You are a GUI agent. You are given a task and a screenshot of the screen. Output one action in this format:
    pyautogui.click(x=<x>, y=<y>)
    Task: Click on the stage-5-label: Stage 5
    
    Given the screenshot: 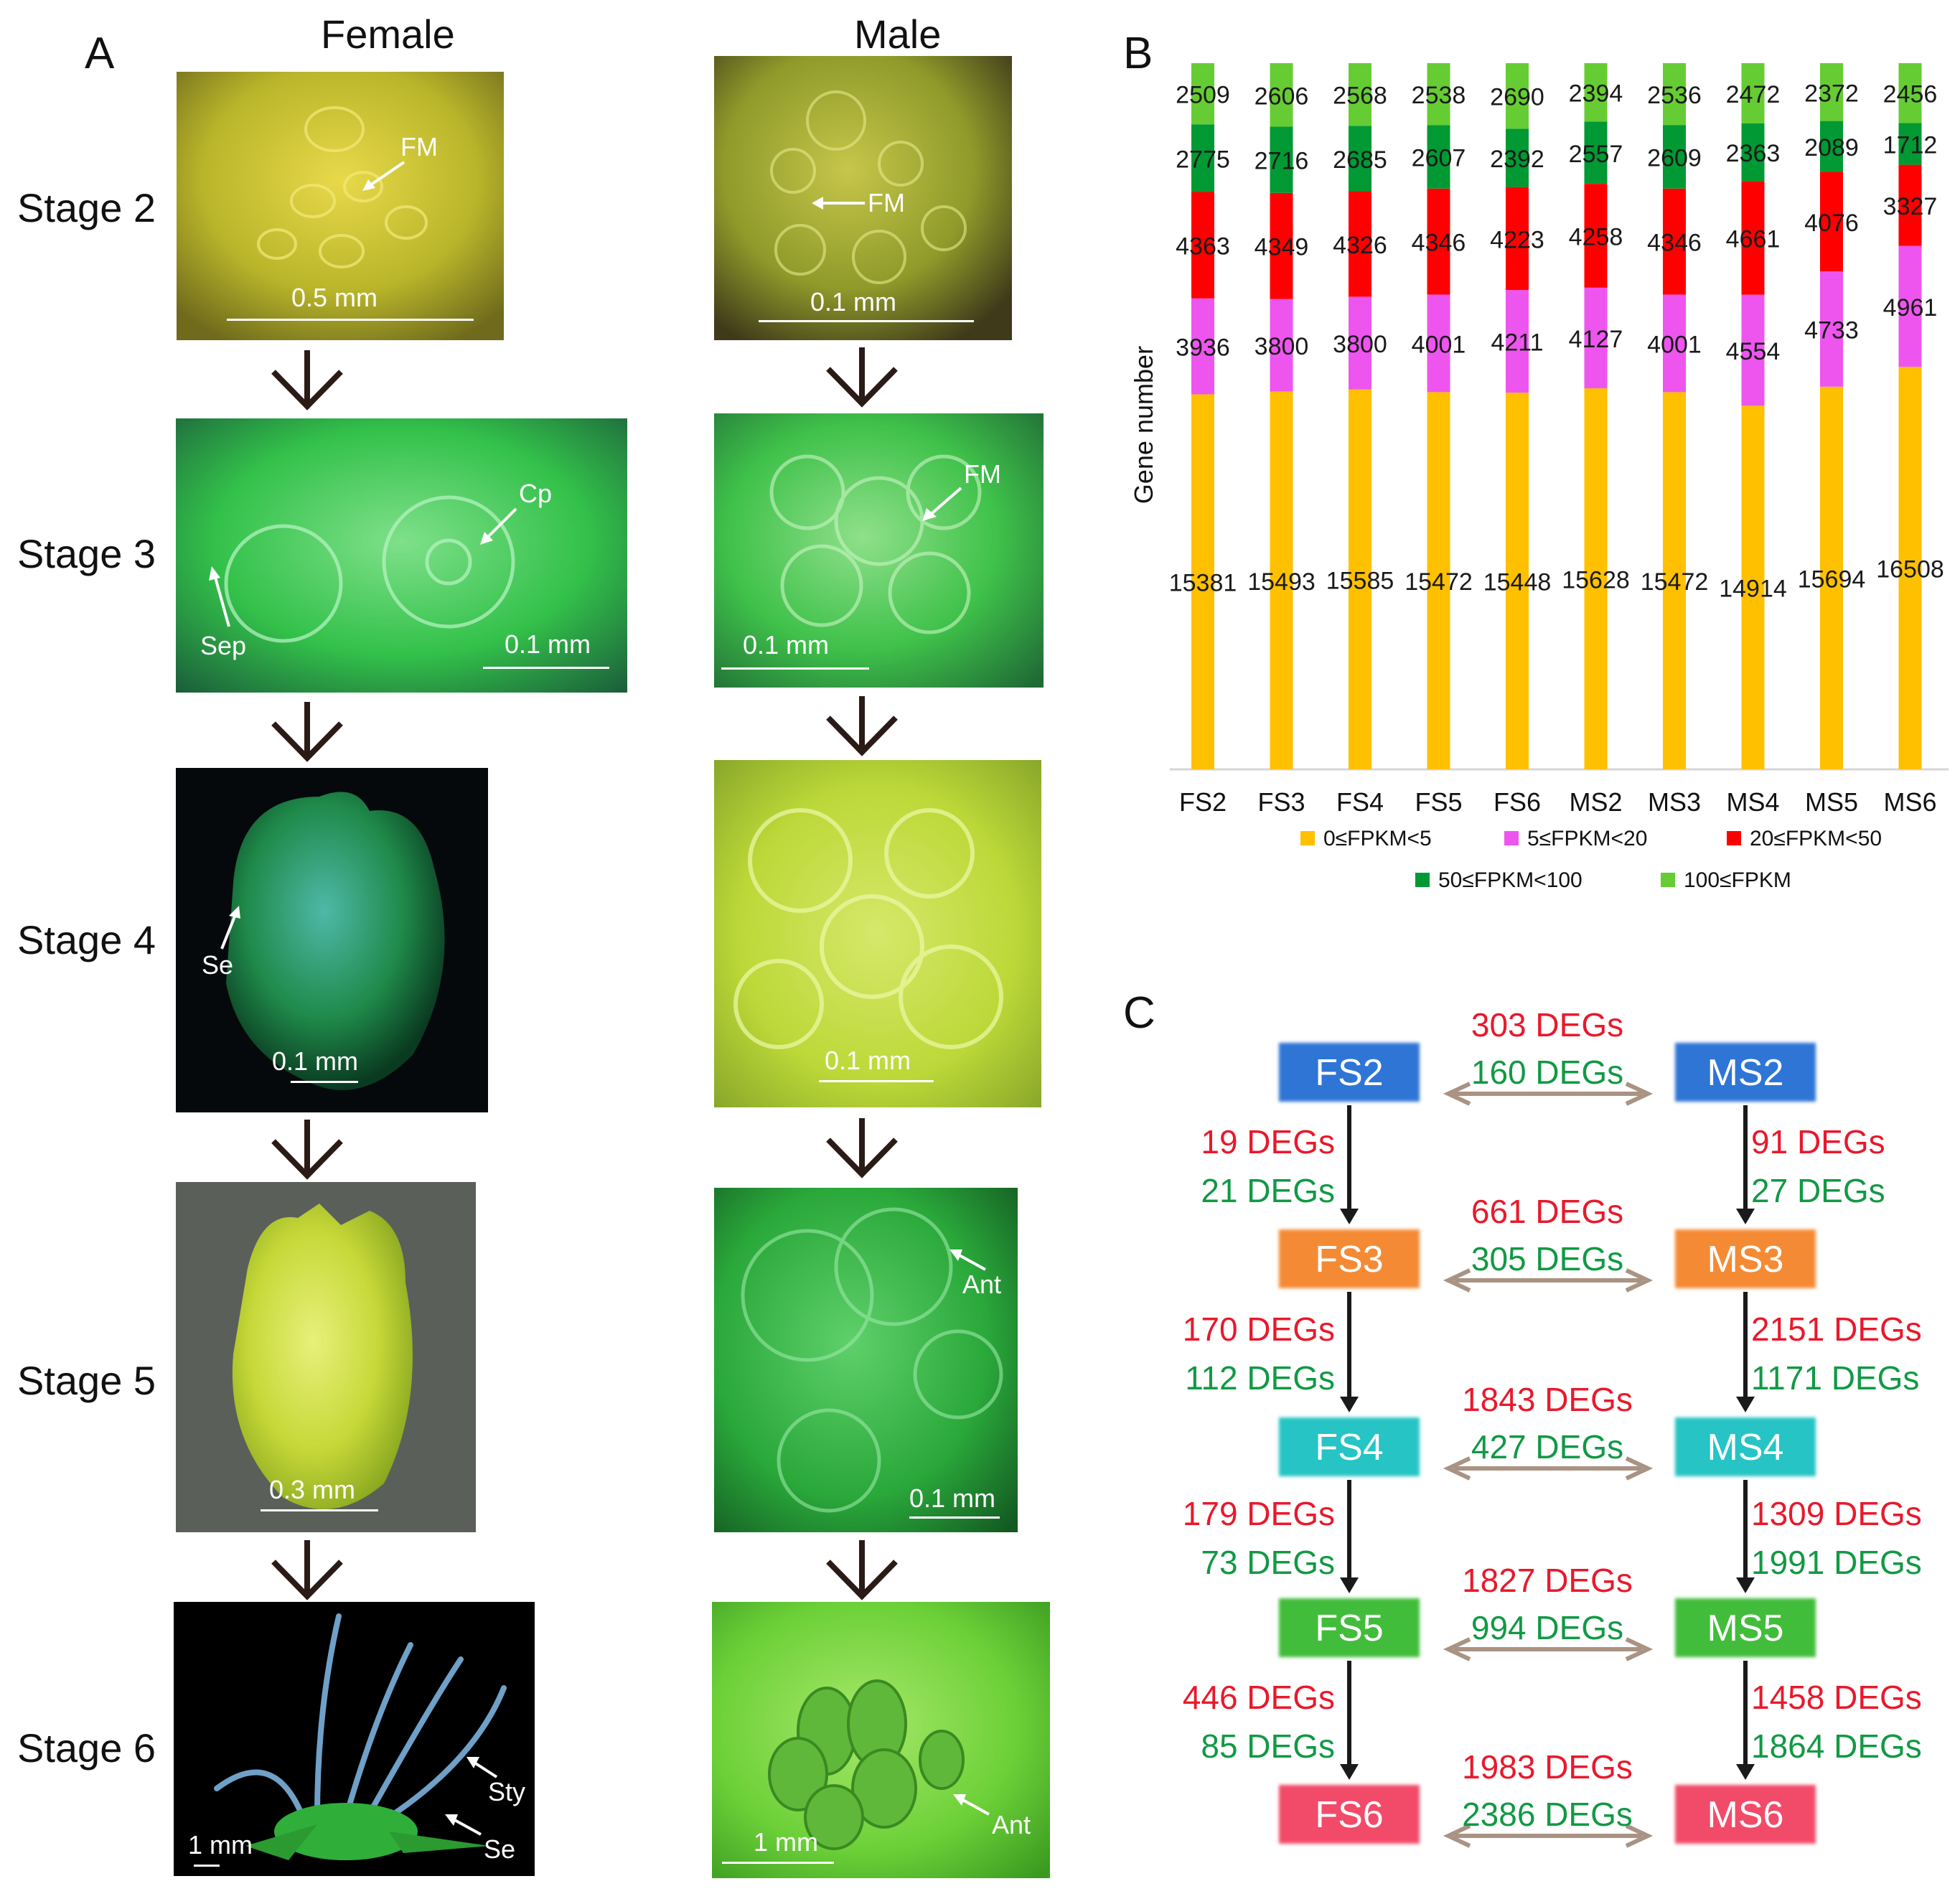 What is the action you would take?
    pyautogui.click(x=86, y=1380)
    